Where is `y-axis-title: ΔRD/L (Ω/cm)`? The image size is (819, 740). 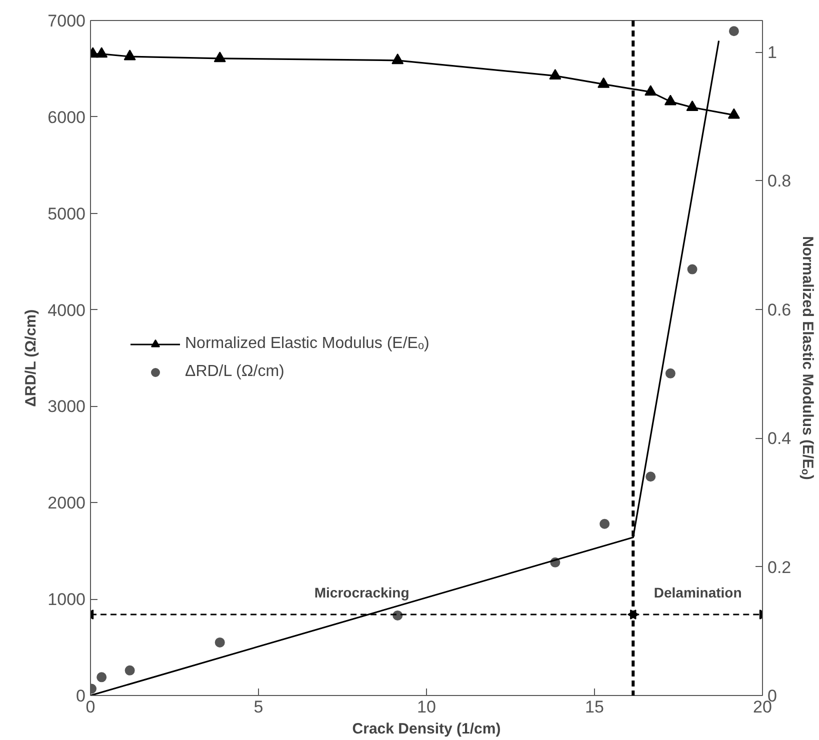
y-axis-title: ΔRD/L (Ω/cm) is located at coordinates (31, 358).